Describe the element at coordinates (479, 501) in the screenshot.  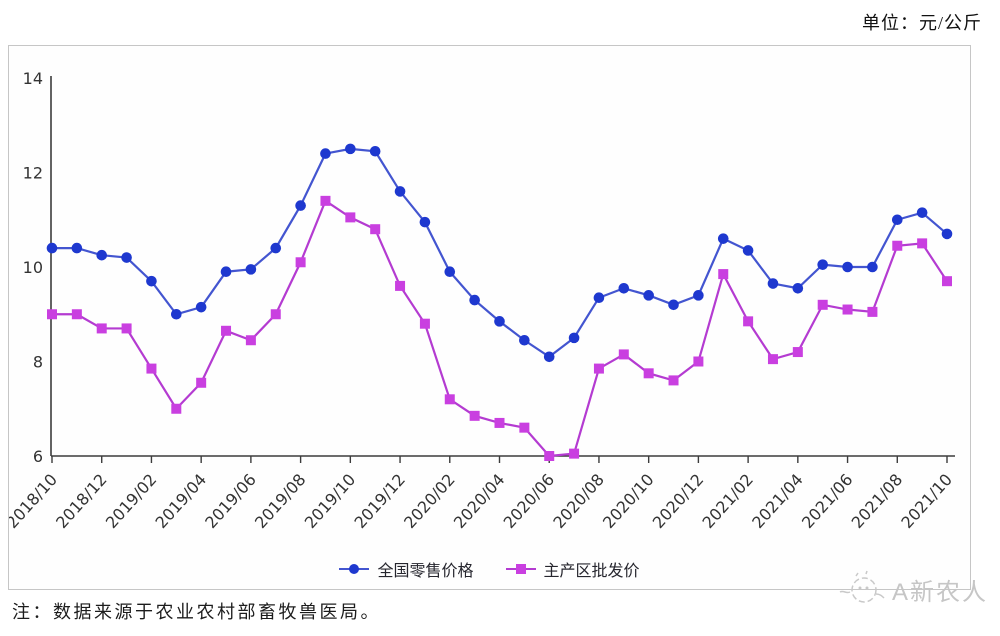
I see `svg-text: 2020/04` at that location.